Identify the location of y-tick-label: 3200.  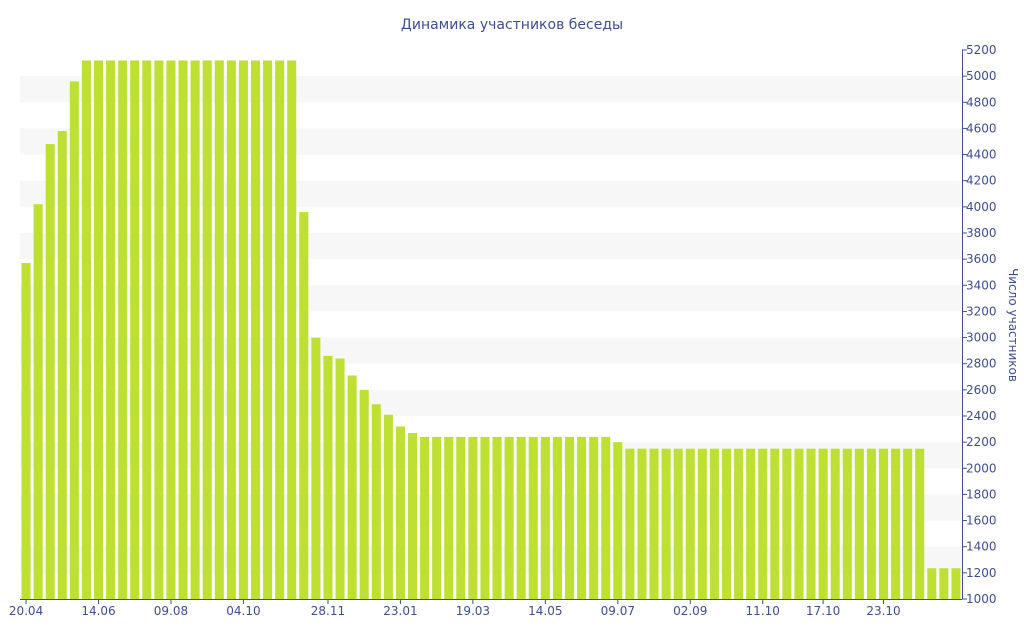
(981, 311).